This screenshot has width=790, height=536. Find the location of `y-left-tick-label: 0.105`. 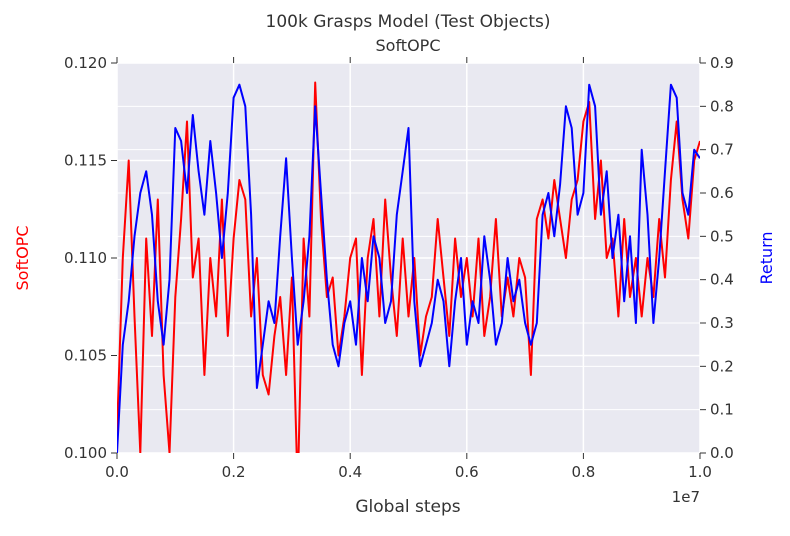

y-left-tick-label: 0.105 is located at coordinates (85, 356).